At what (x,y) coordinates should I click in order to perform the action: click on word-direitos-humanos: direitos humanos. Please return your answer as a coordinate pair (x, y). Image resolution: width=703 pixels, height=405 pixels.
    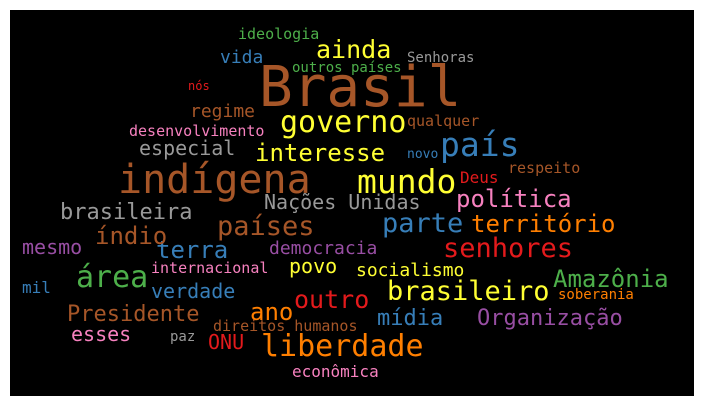
    Looking at the image, I should click on (285, 326).